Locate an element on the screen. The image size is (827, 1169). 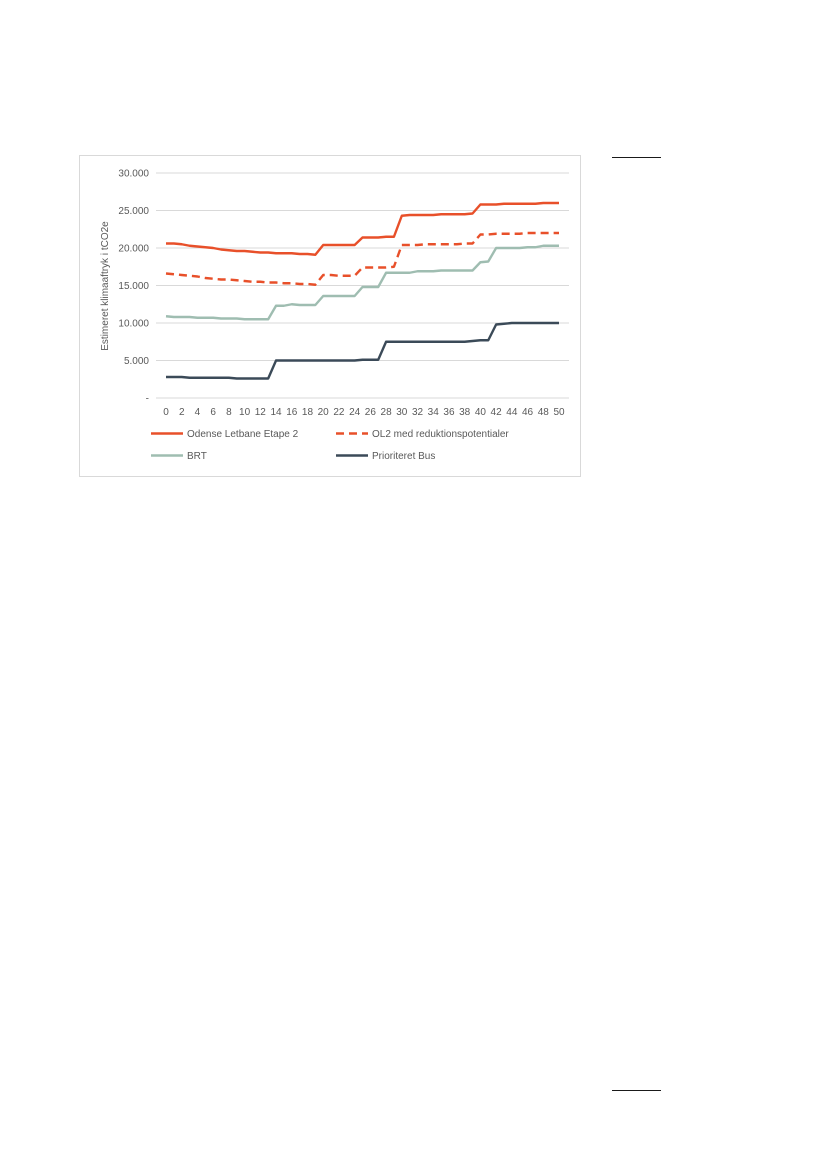
x-tick-label: 2 is located at coordinates (182, 412).